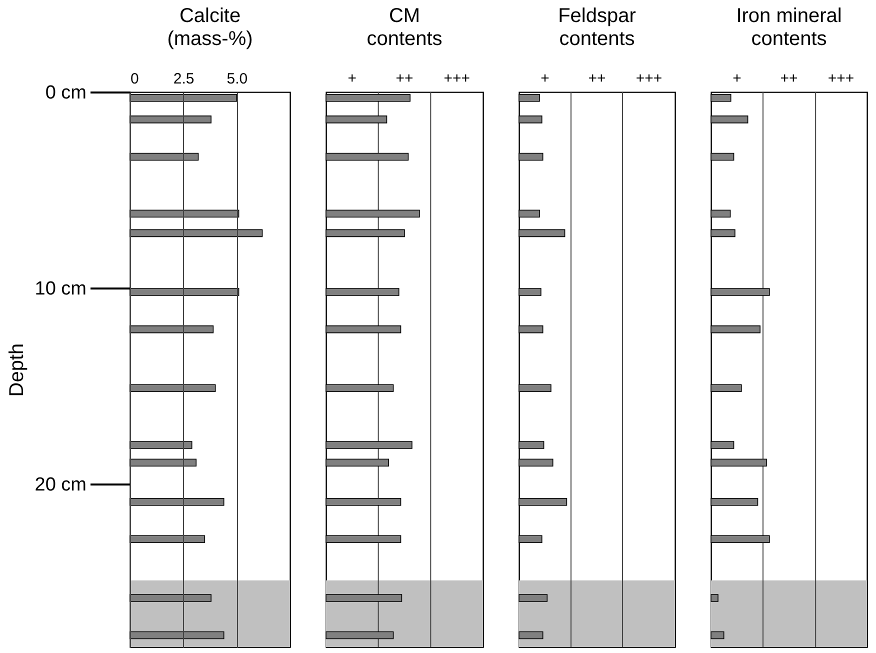 The image size is (876, 653). Describe the element at coordinates (237, 79) in the screenshot. I see `x-tick-label: 5.0` at that location.